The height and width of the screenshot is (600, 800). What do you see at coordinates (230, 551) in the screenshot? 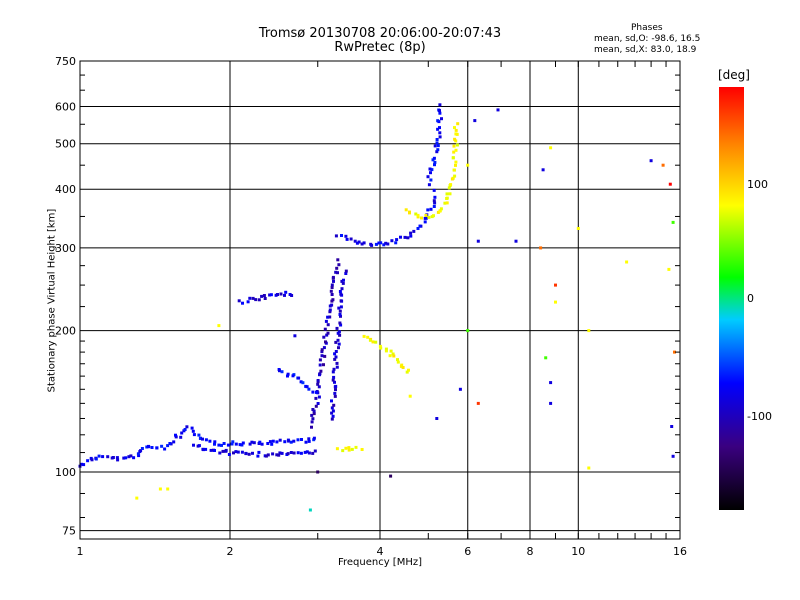
I see `x-tick-label: 2` at bounding box center [230, 551].